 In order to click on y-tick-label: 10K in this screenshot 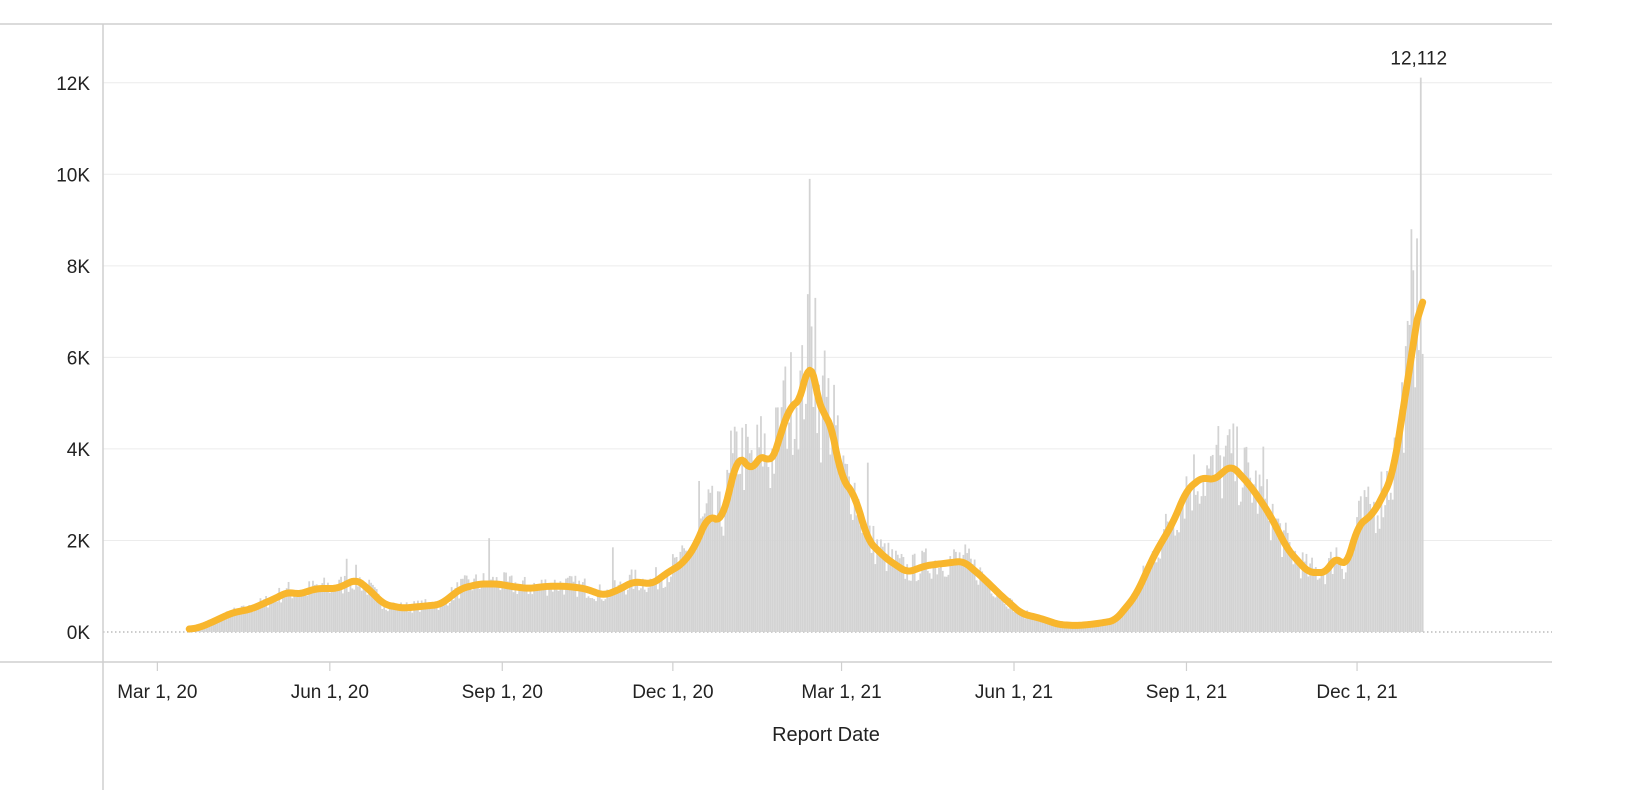, I will do `click(73, 175)`.